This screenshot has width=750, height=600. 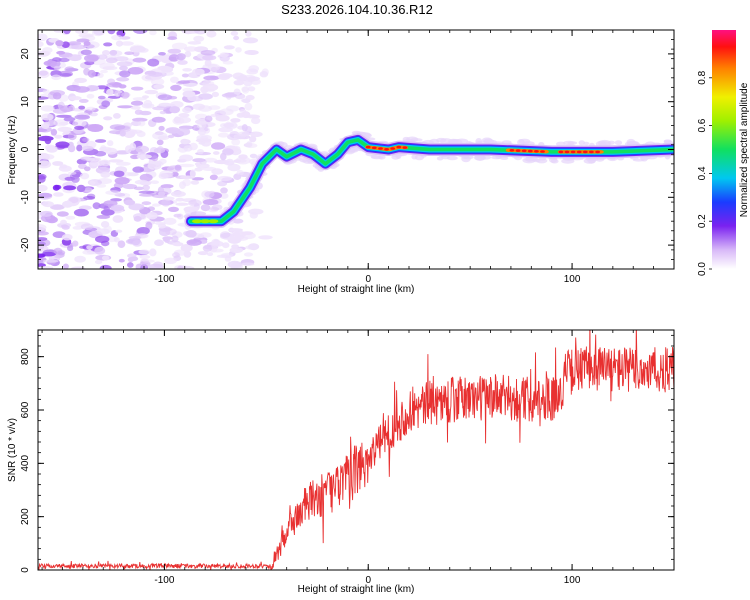 I want to click on spectrogram-ytick-label: -20, so click(x=25, y=244).